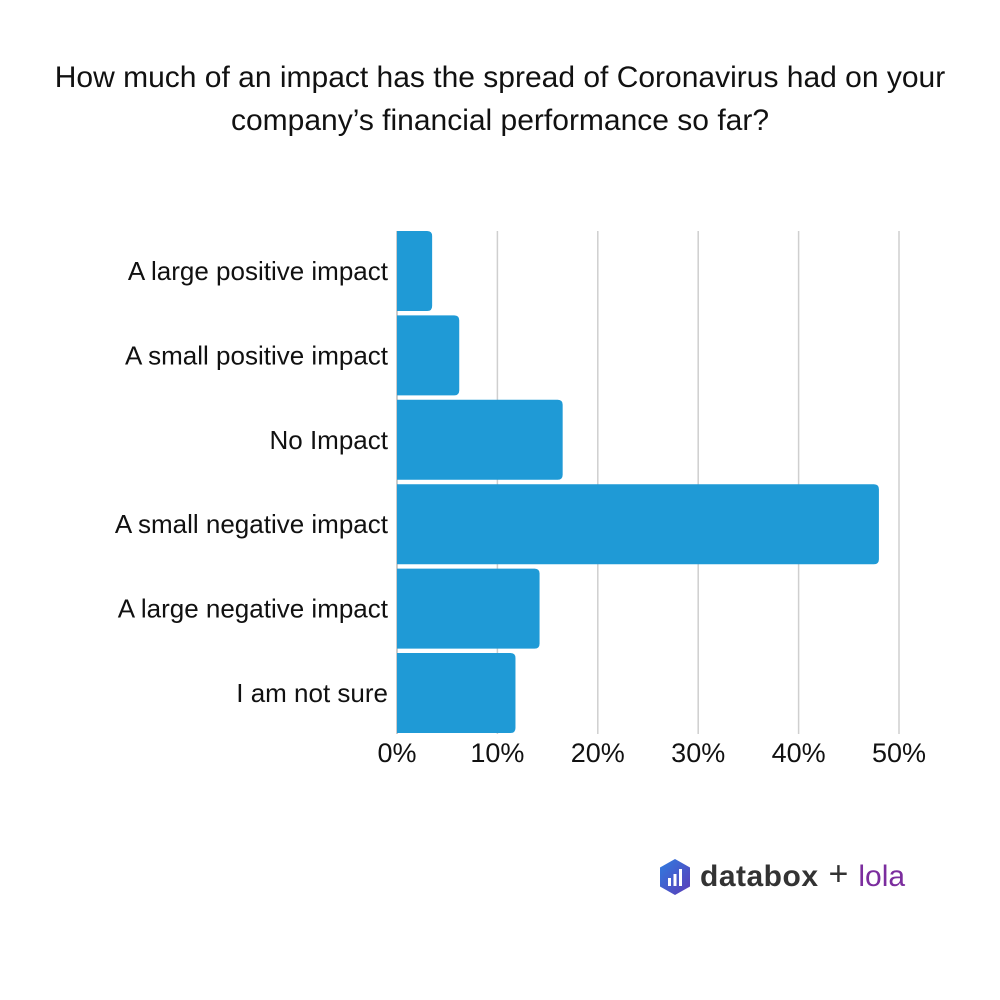 The width and height of the screenshot is (1000, 1000). I want to click on category-label: A small positive impact, so click(257, 355).